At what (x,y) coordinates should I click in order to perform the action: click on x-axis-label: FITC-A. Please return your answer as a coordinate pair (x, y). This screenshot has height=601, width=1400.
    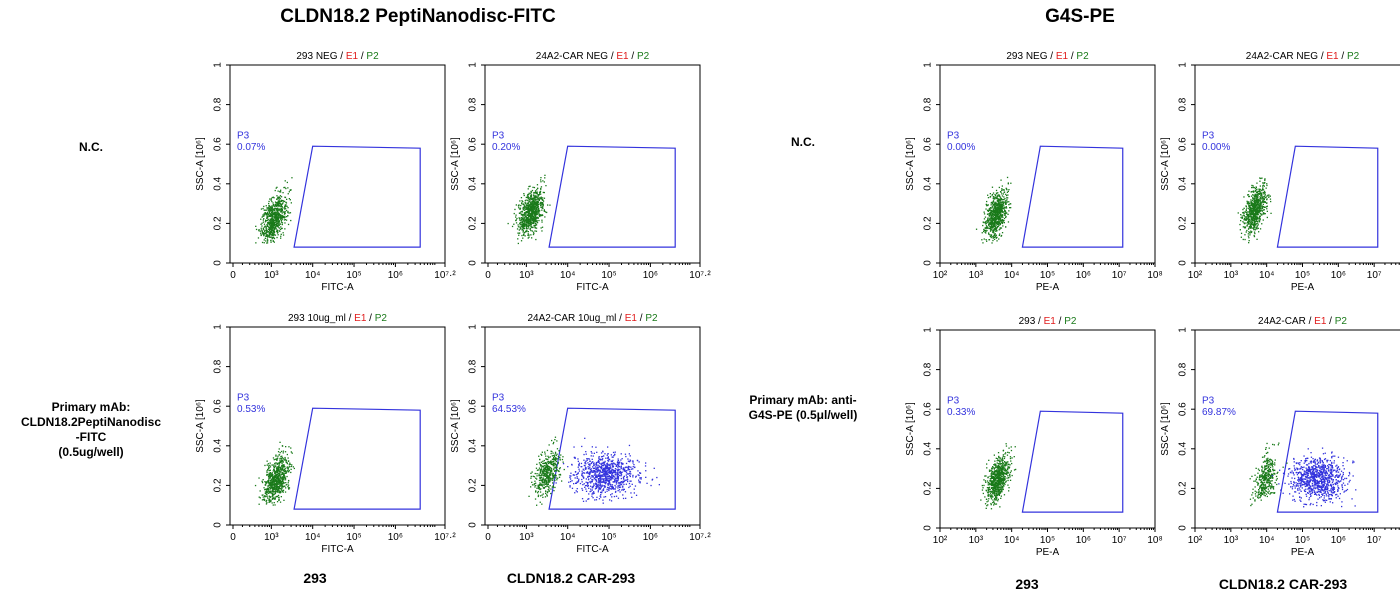
    Looking at the image, I should click on (337, 287).